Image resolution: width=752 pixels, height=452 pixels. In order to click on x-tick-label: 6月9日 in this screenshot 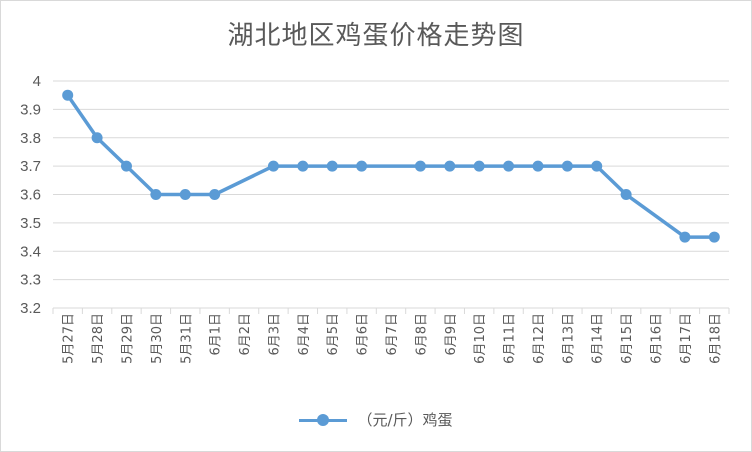, I will do `click(451, 334)`.